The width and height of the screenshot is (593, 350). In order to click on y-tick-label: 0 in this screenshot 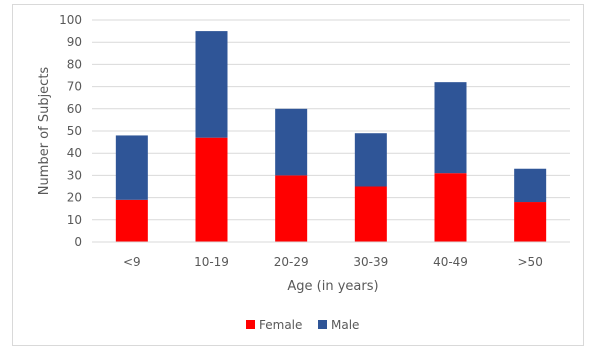, I will do `click(78, 242)`.